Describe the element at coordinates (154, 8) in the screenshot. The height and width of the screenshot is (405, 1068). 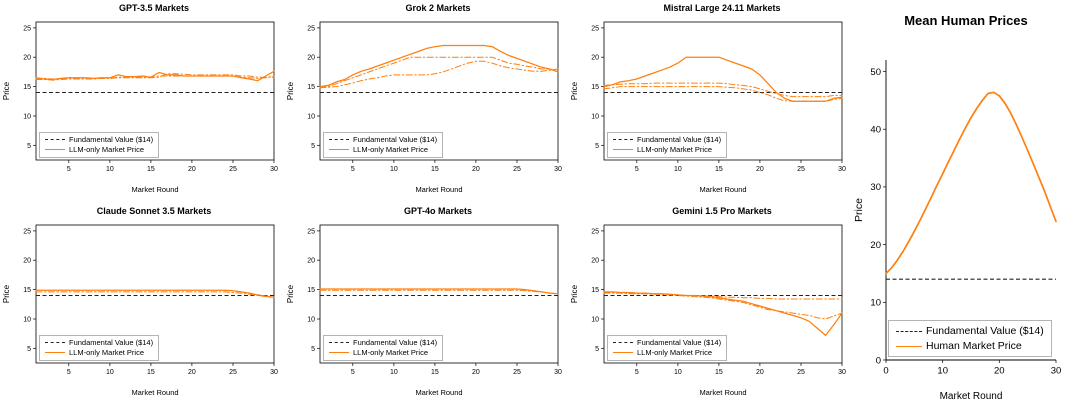
I see `chart-title: GPT-3.5 Markets` at that location.